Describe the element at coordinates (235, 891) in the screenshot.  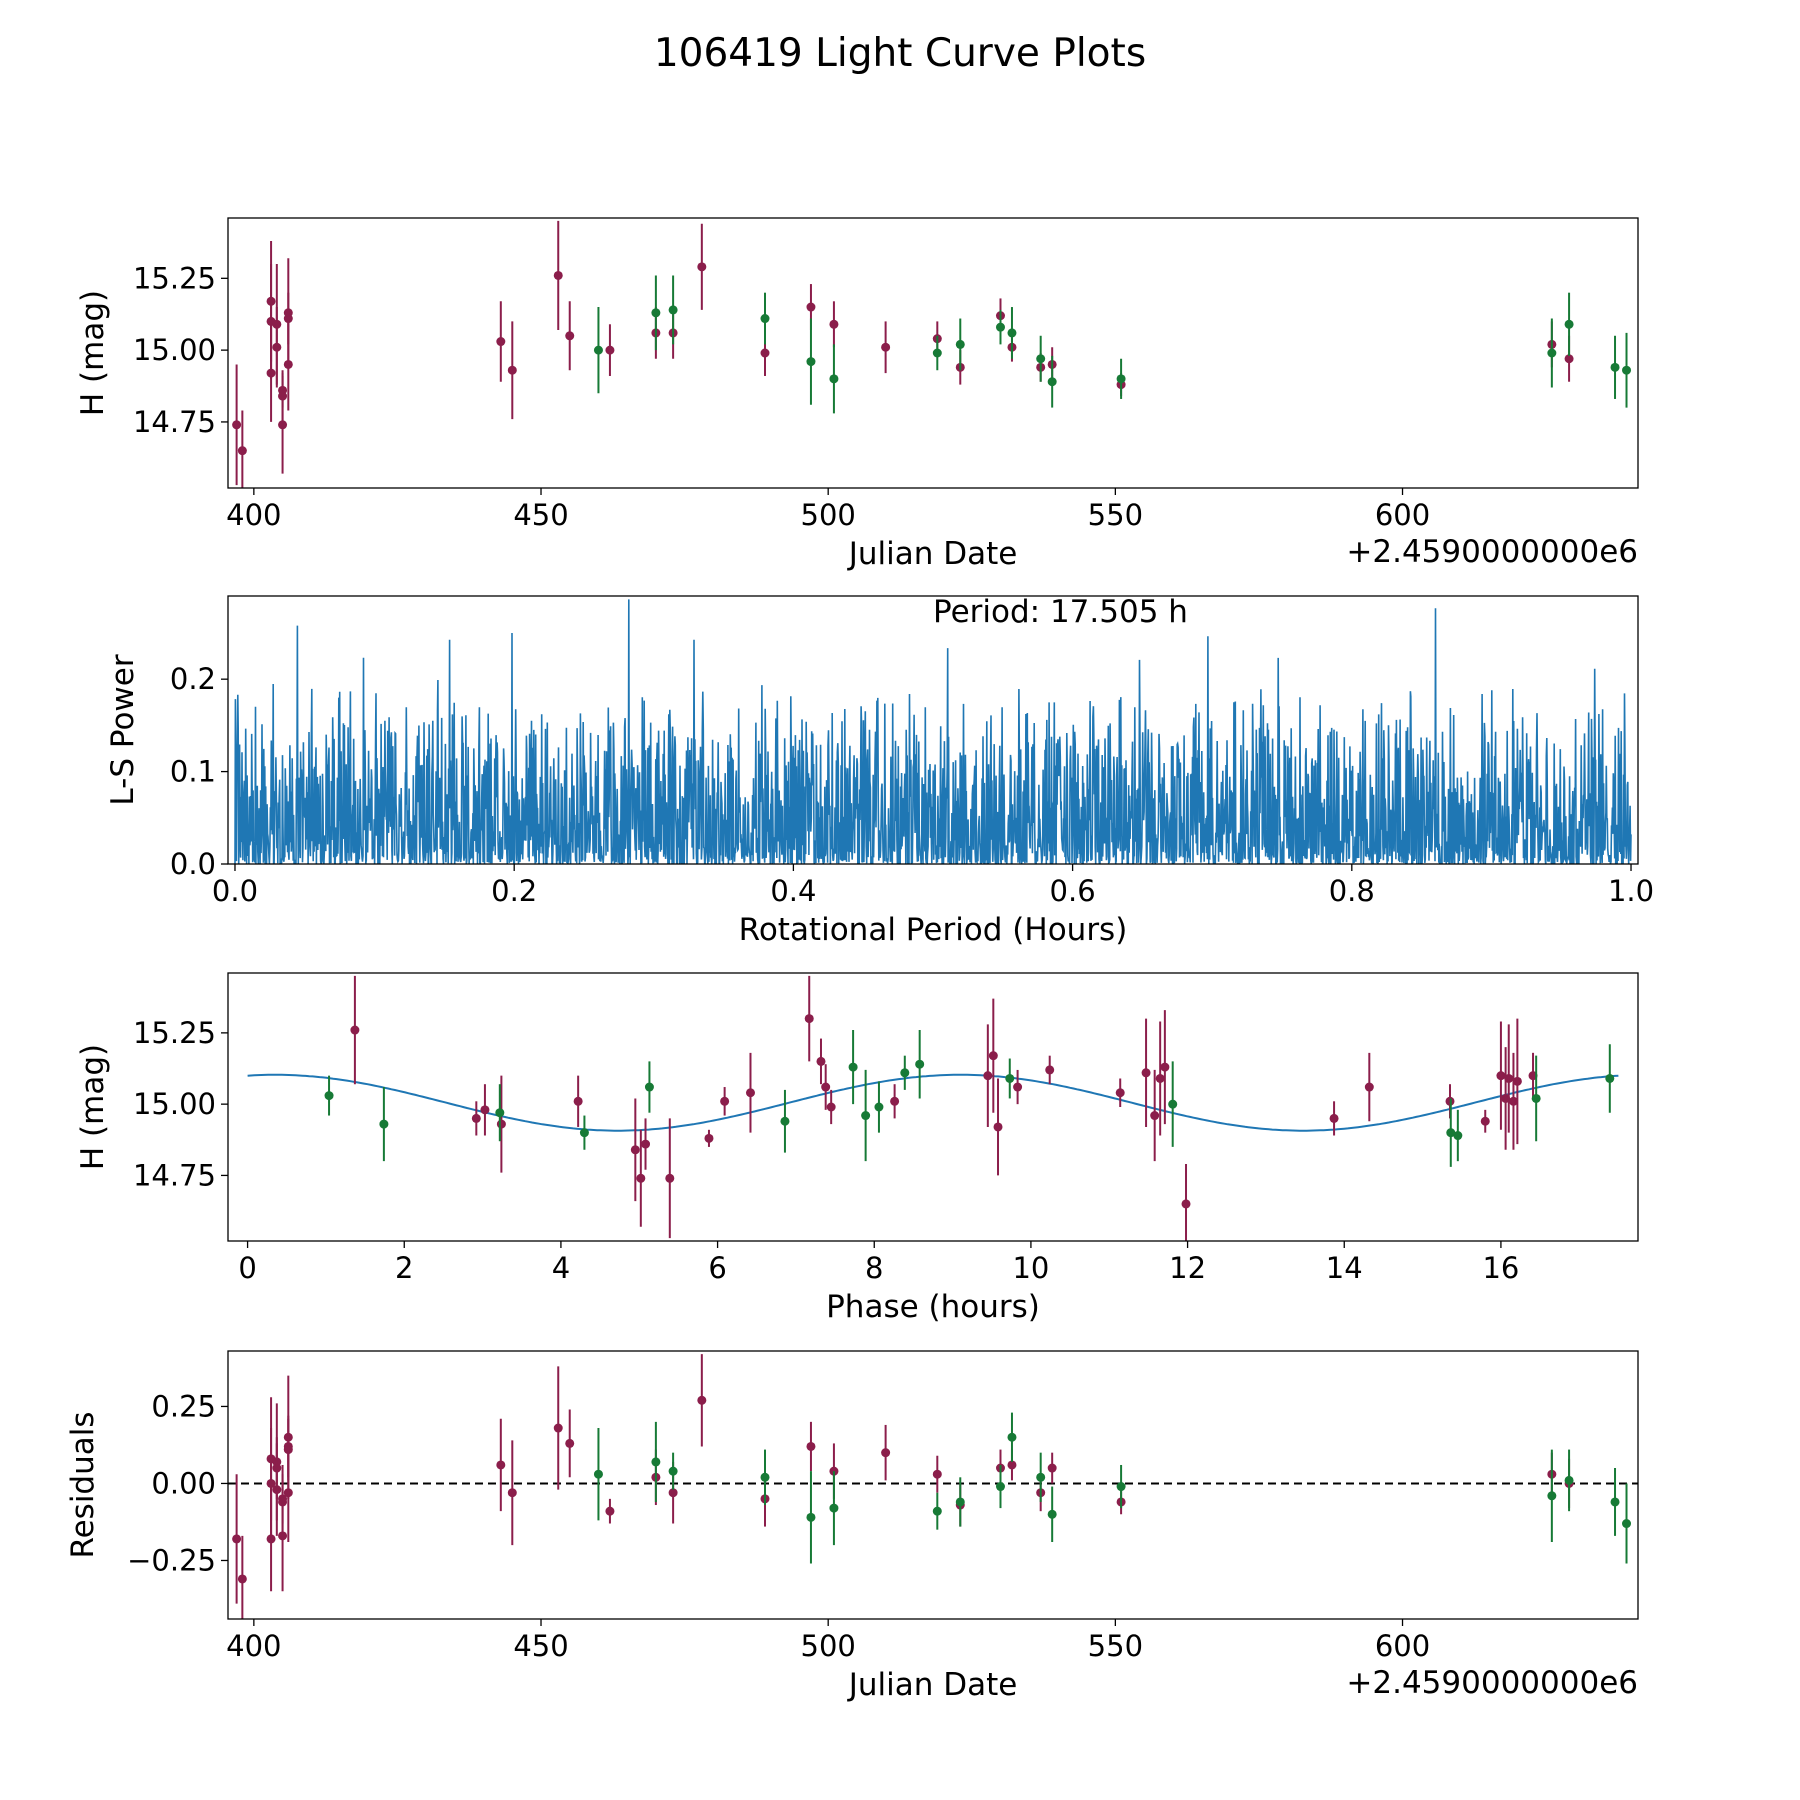
I see `x-tick-label: 0.0` at that location.